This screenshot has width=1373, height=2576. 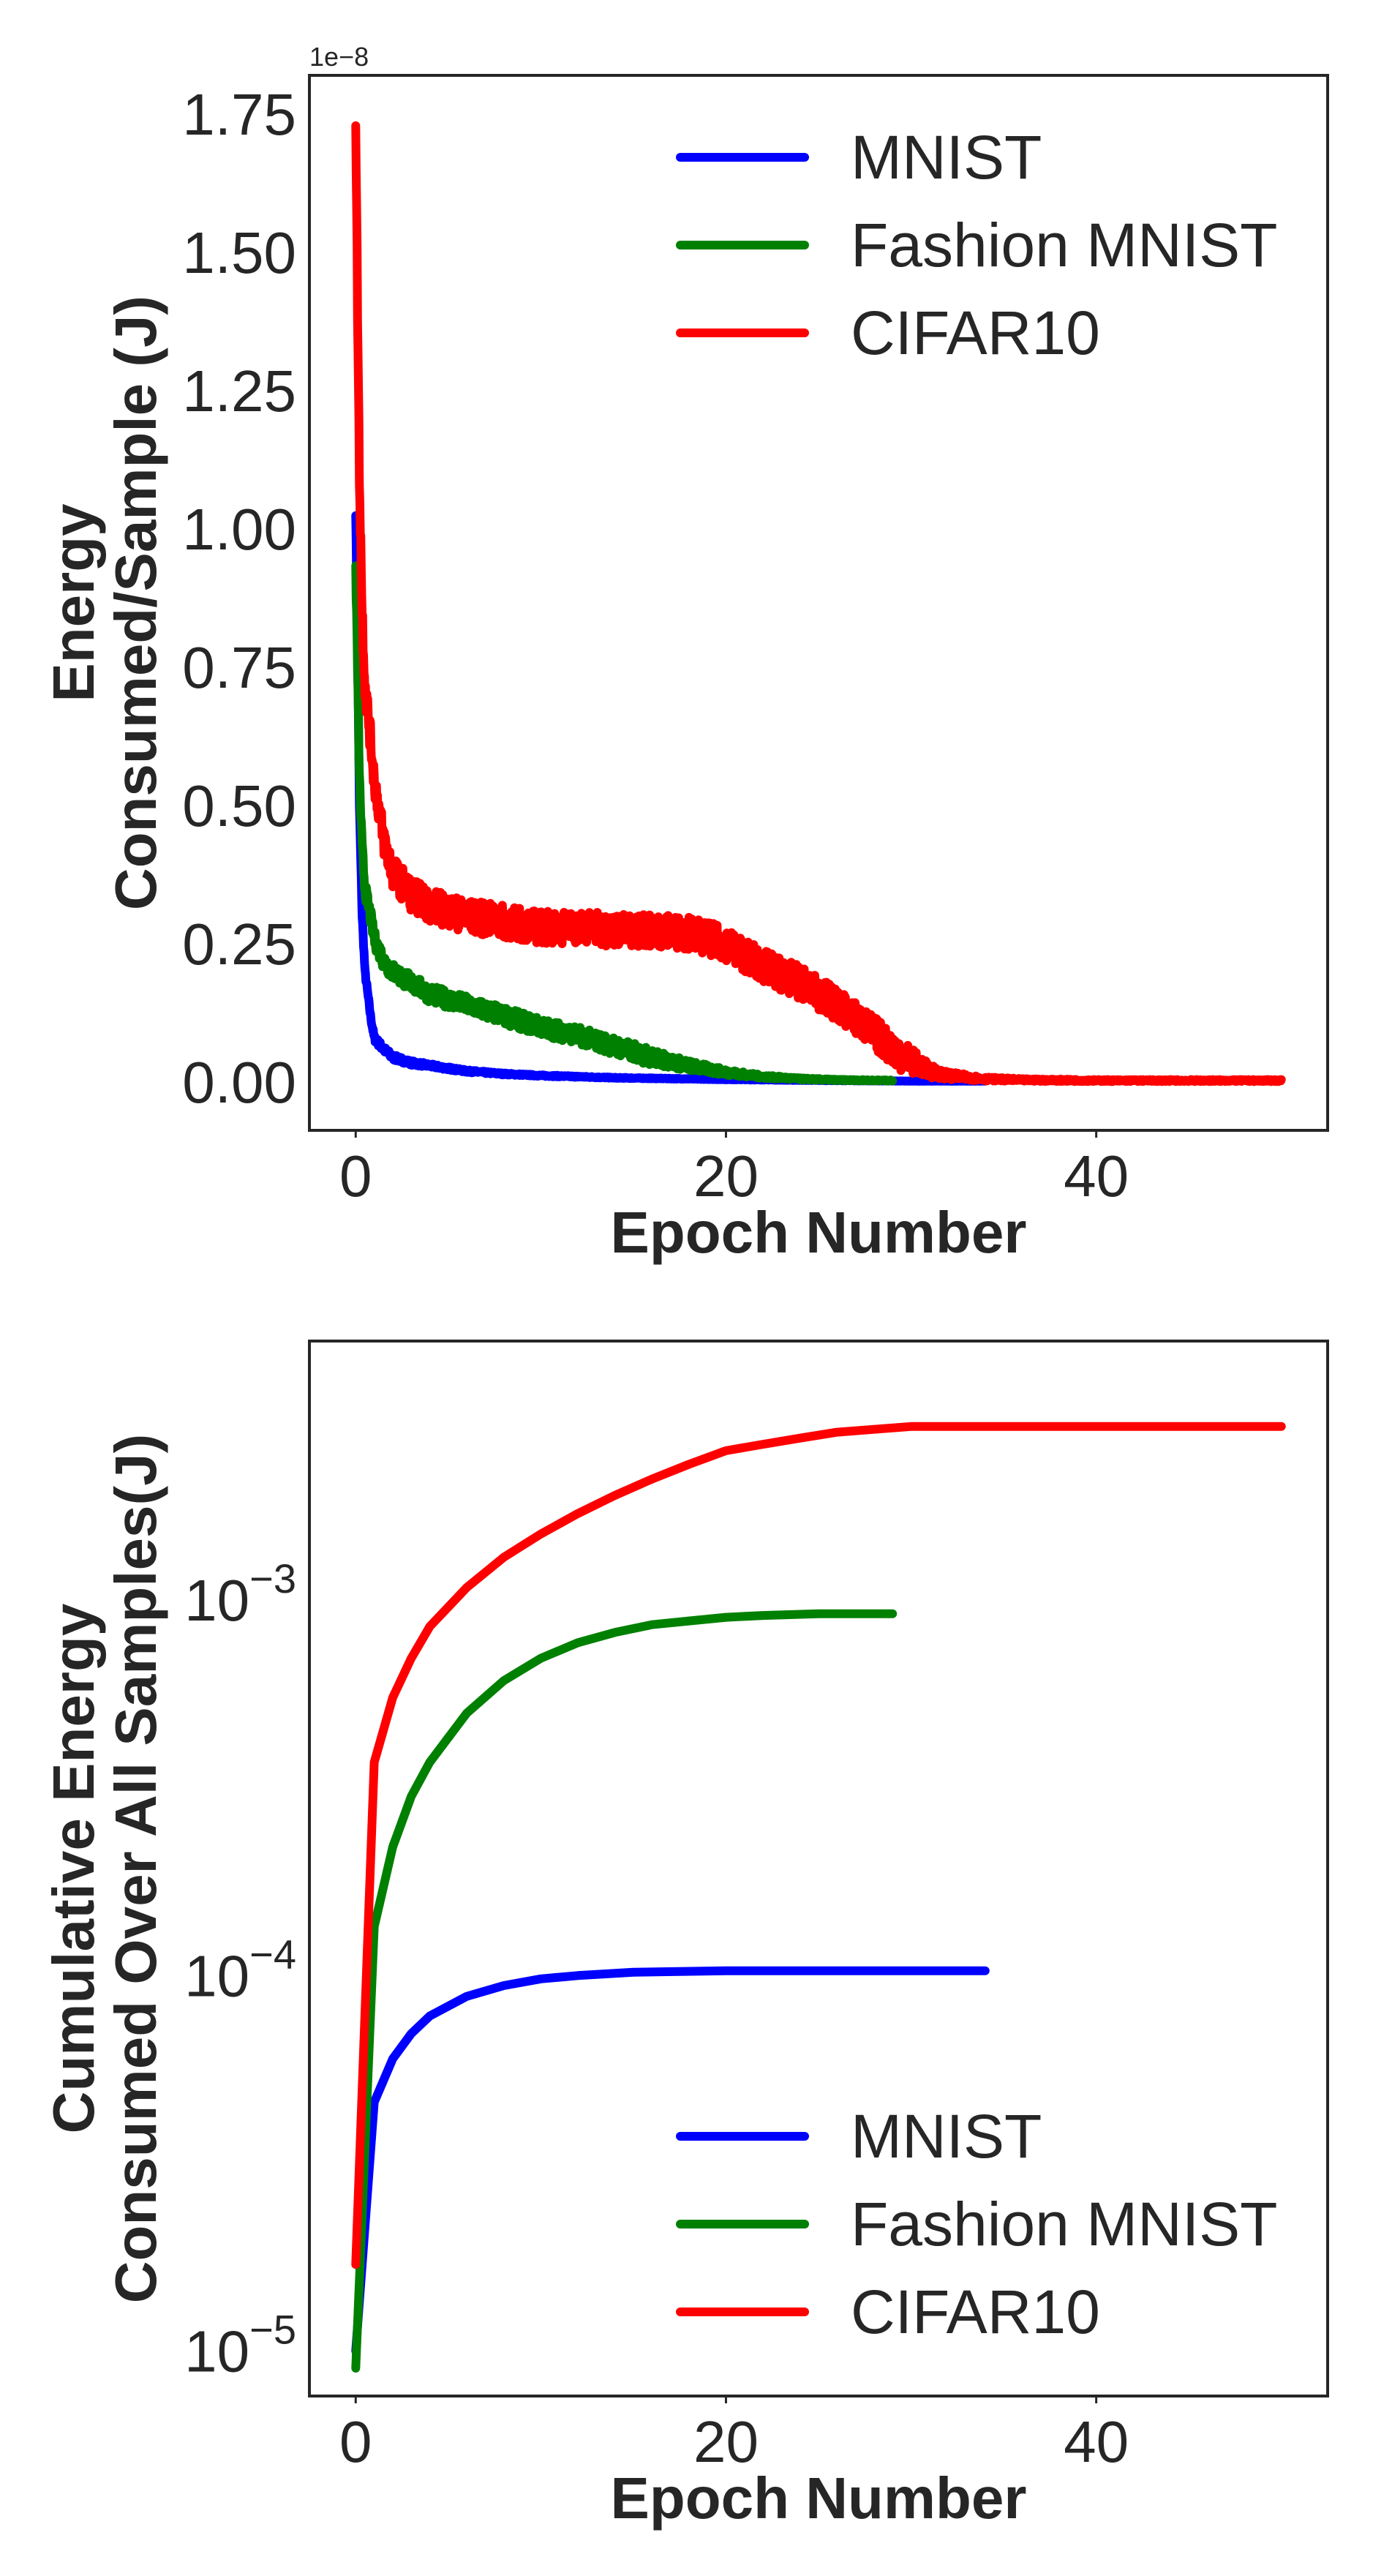 I want to click on y-tick-label: 10⁻⁵, so click(x=240, y=2345).